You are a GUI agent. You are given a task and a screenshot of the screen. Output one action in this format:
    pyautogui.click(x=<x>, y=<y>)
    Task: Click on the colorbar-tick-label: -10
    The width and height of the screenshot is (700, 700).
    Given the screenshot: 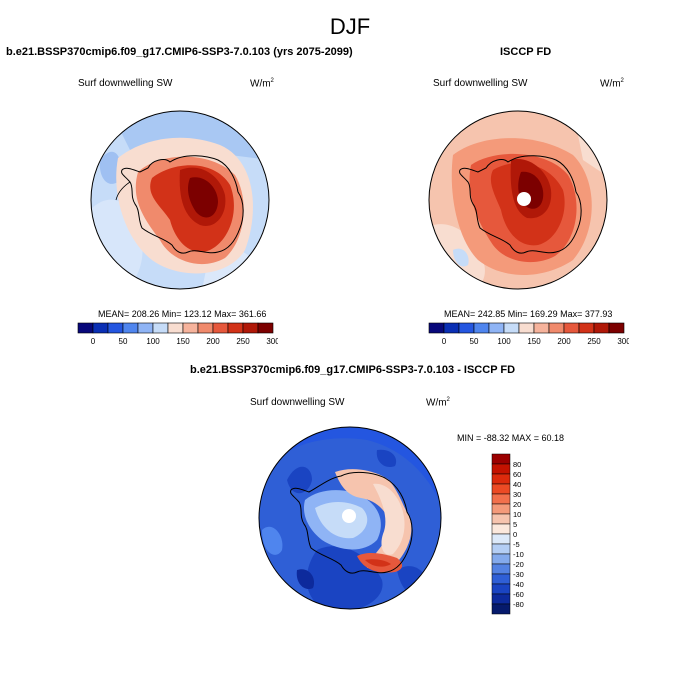 What is the action you would take?
    pyautogui.click(x=518, y=554)
    